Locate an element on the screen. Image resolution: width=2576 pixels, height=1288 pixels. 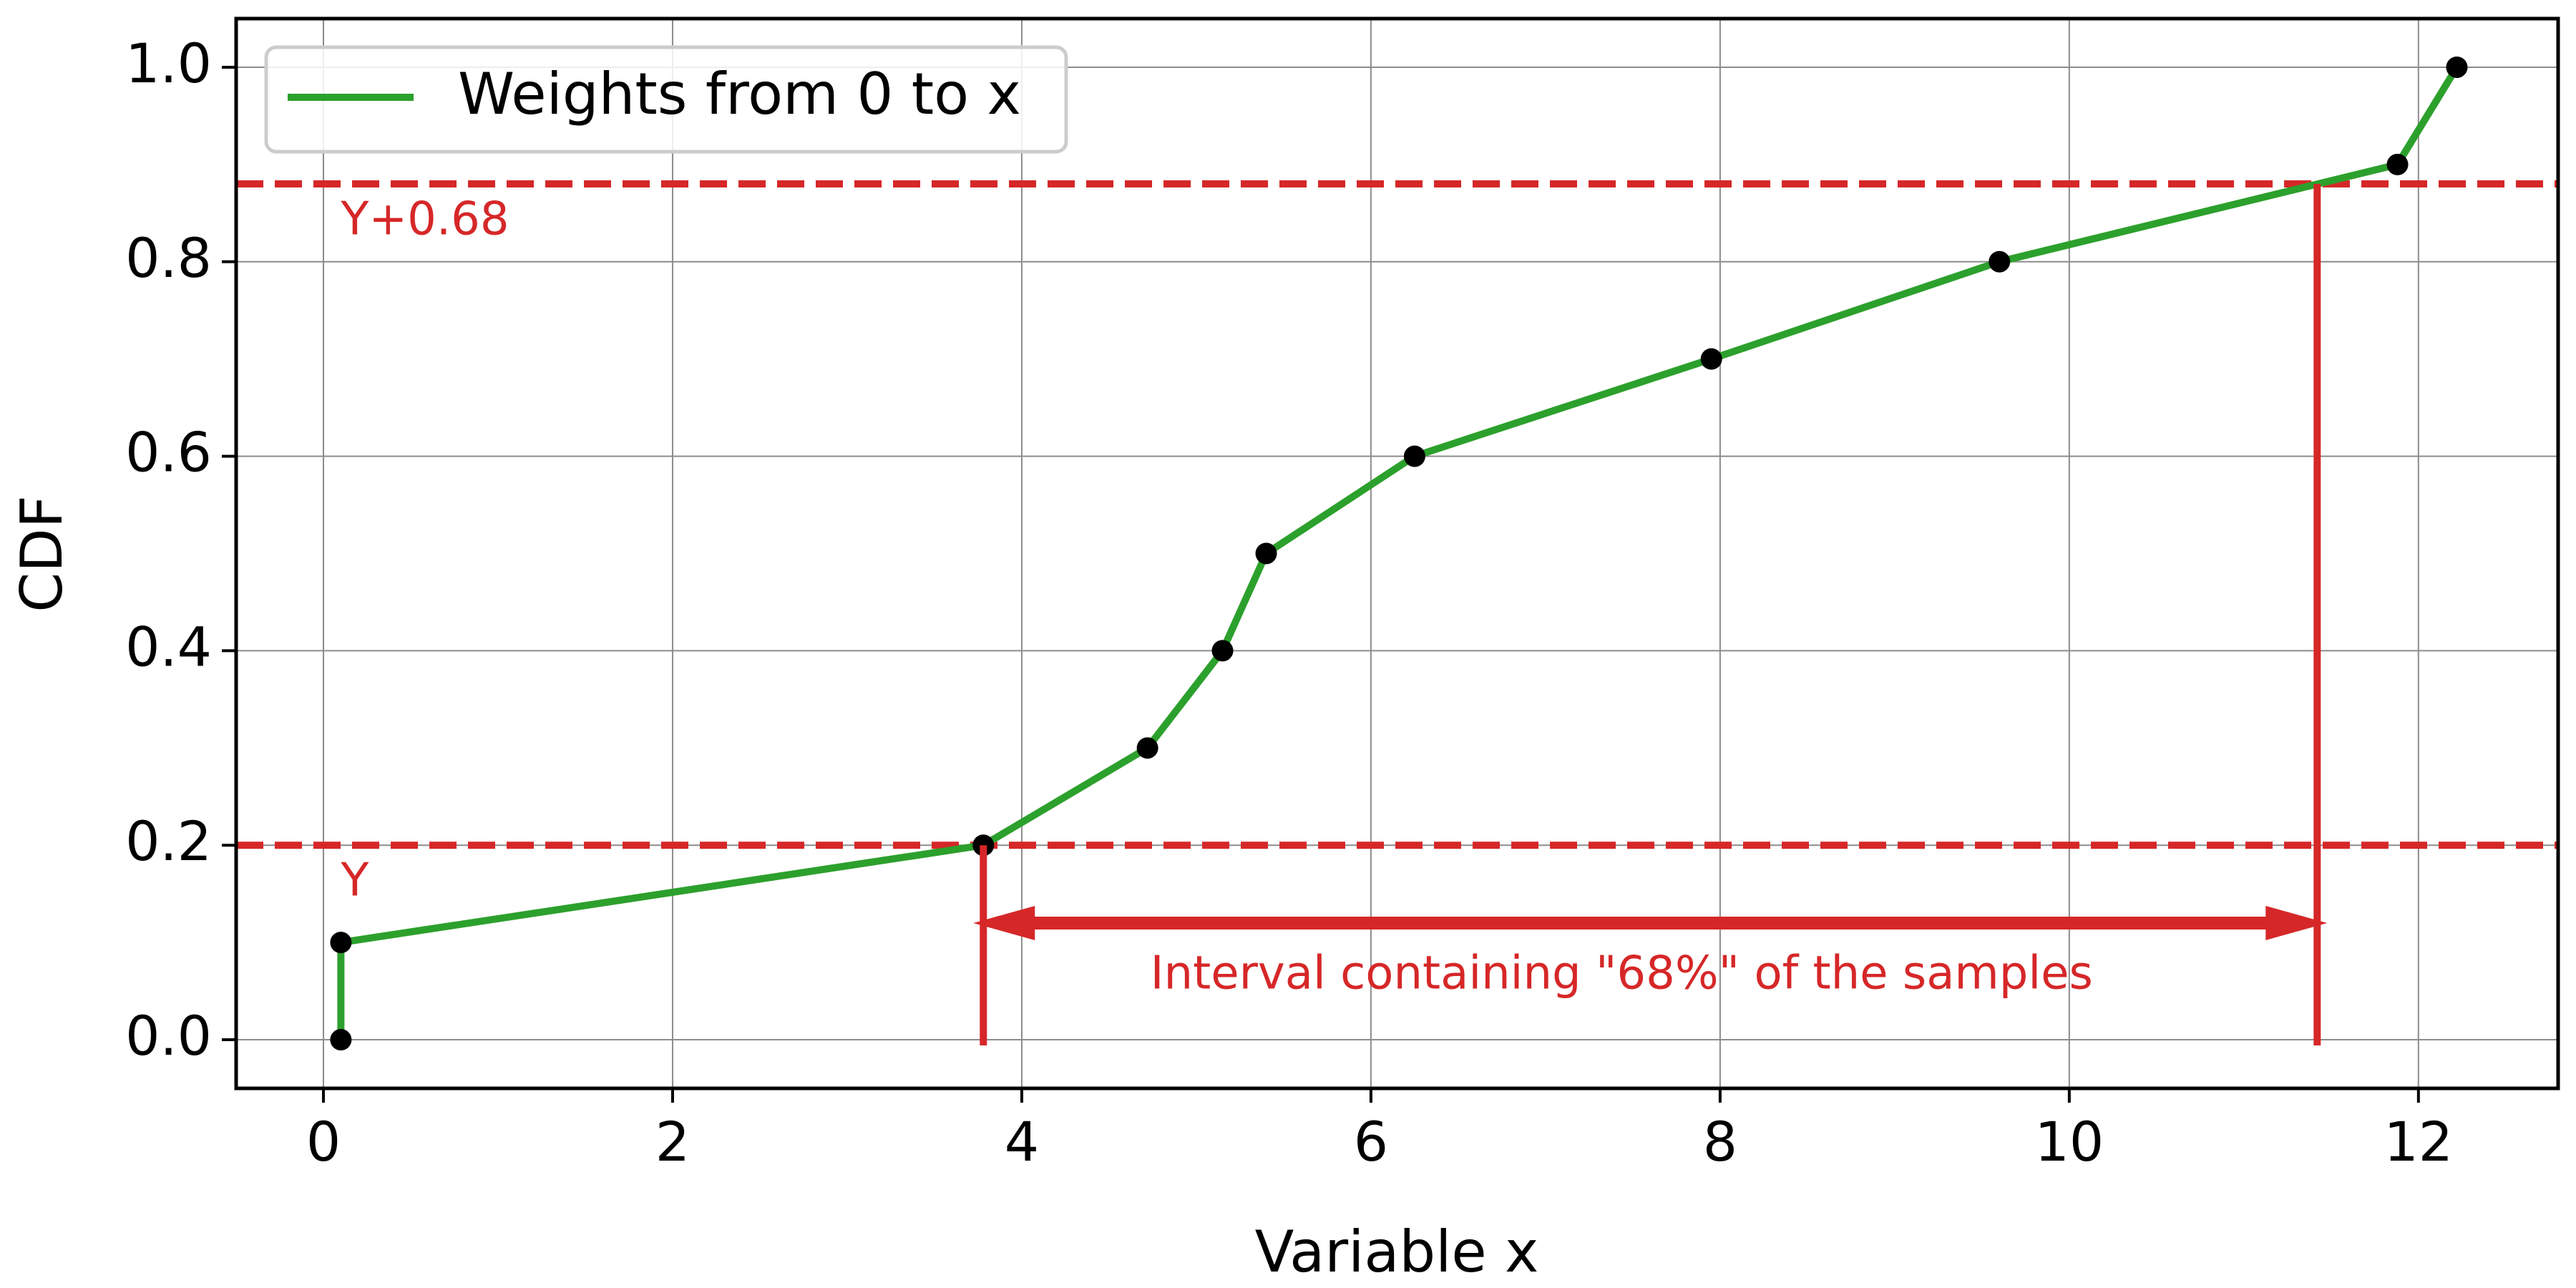
x-tick-label: 0 is located at coordinates (323, 1142).